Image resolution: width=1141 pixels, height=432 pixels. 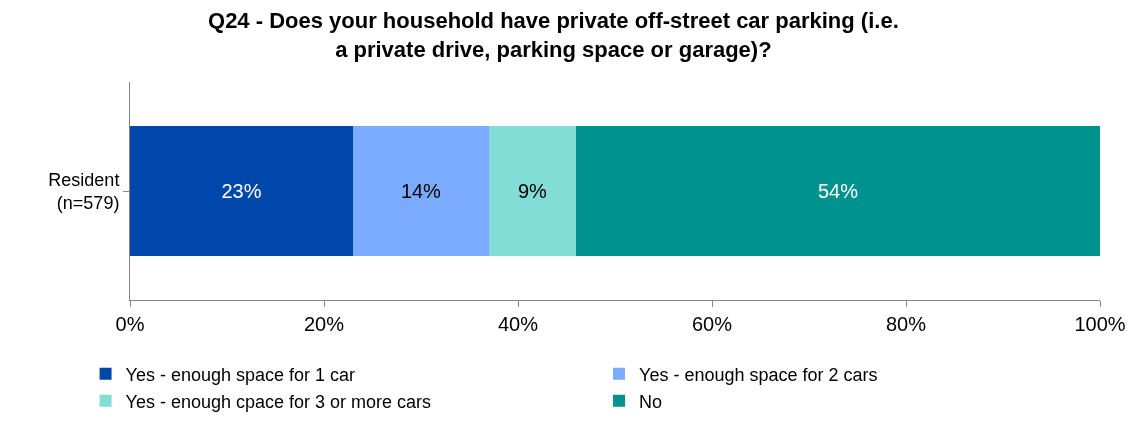 I want to click on x-tick-label: 0%, so click(x=130, y=324).